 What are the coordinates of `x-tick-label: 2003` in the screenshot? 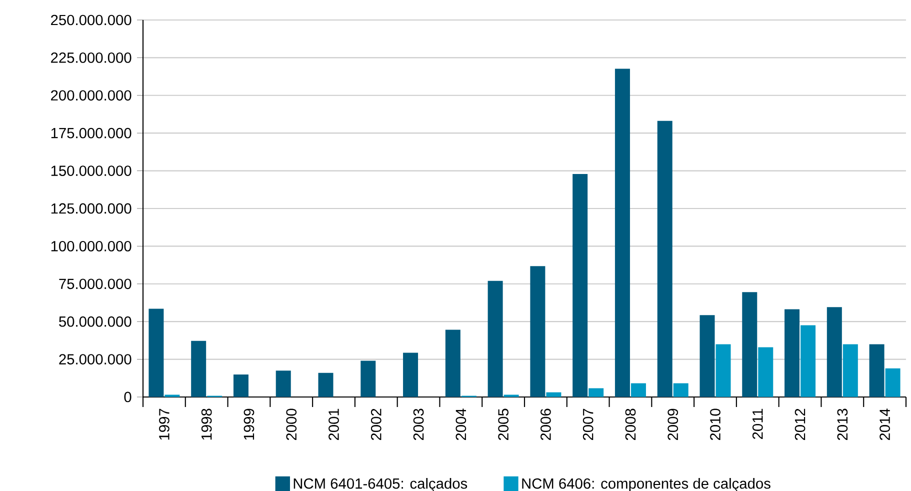 It's located at (418, 424).